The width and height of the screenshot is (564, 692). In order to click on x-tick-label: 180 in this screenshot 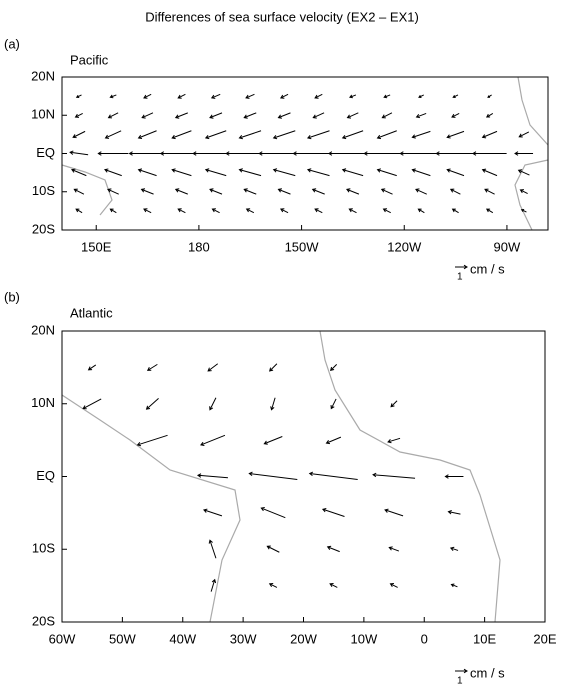, I will do `click(199, 246)`.